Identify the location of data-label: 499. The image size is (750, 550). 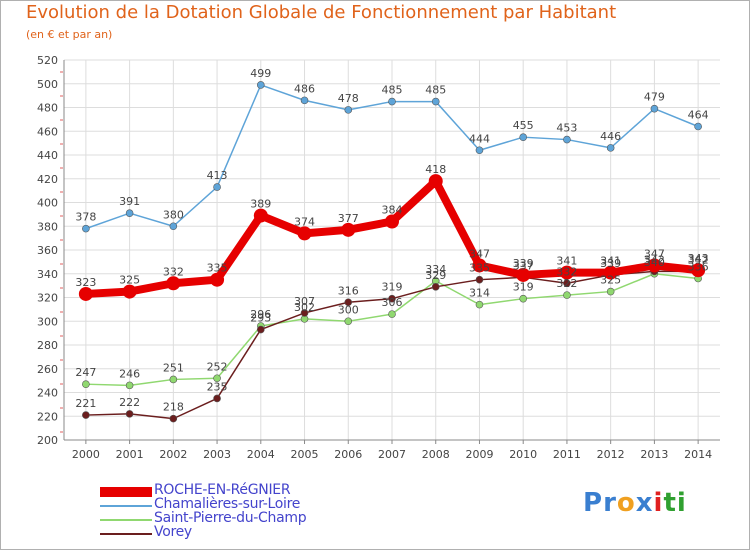
(260, 73).